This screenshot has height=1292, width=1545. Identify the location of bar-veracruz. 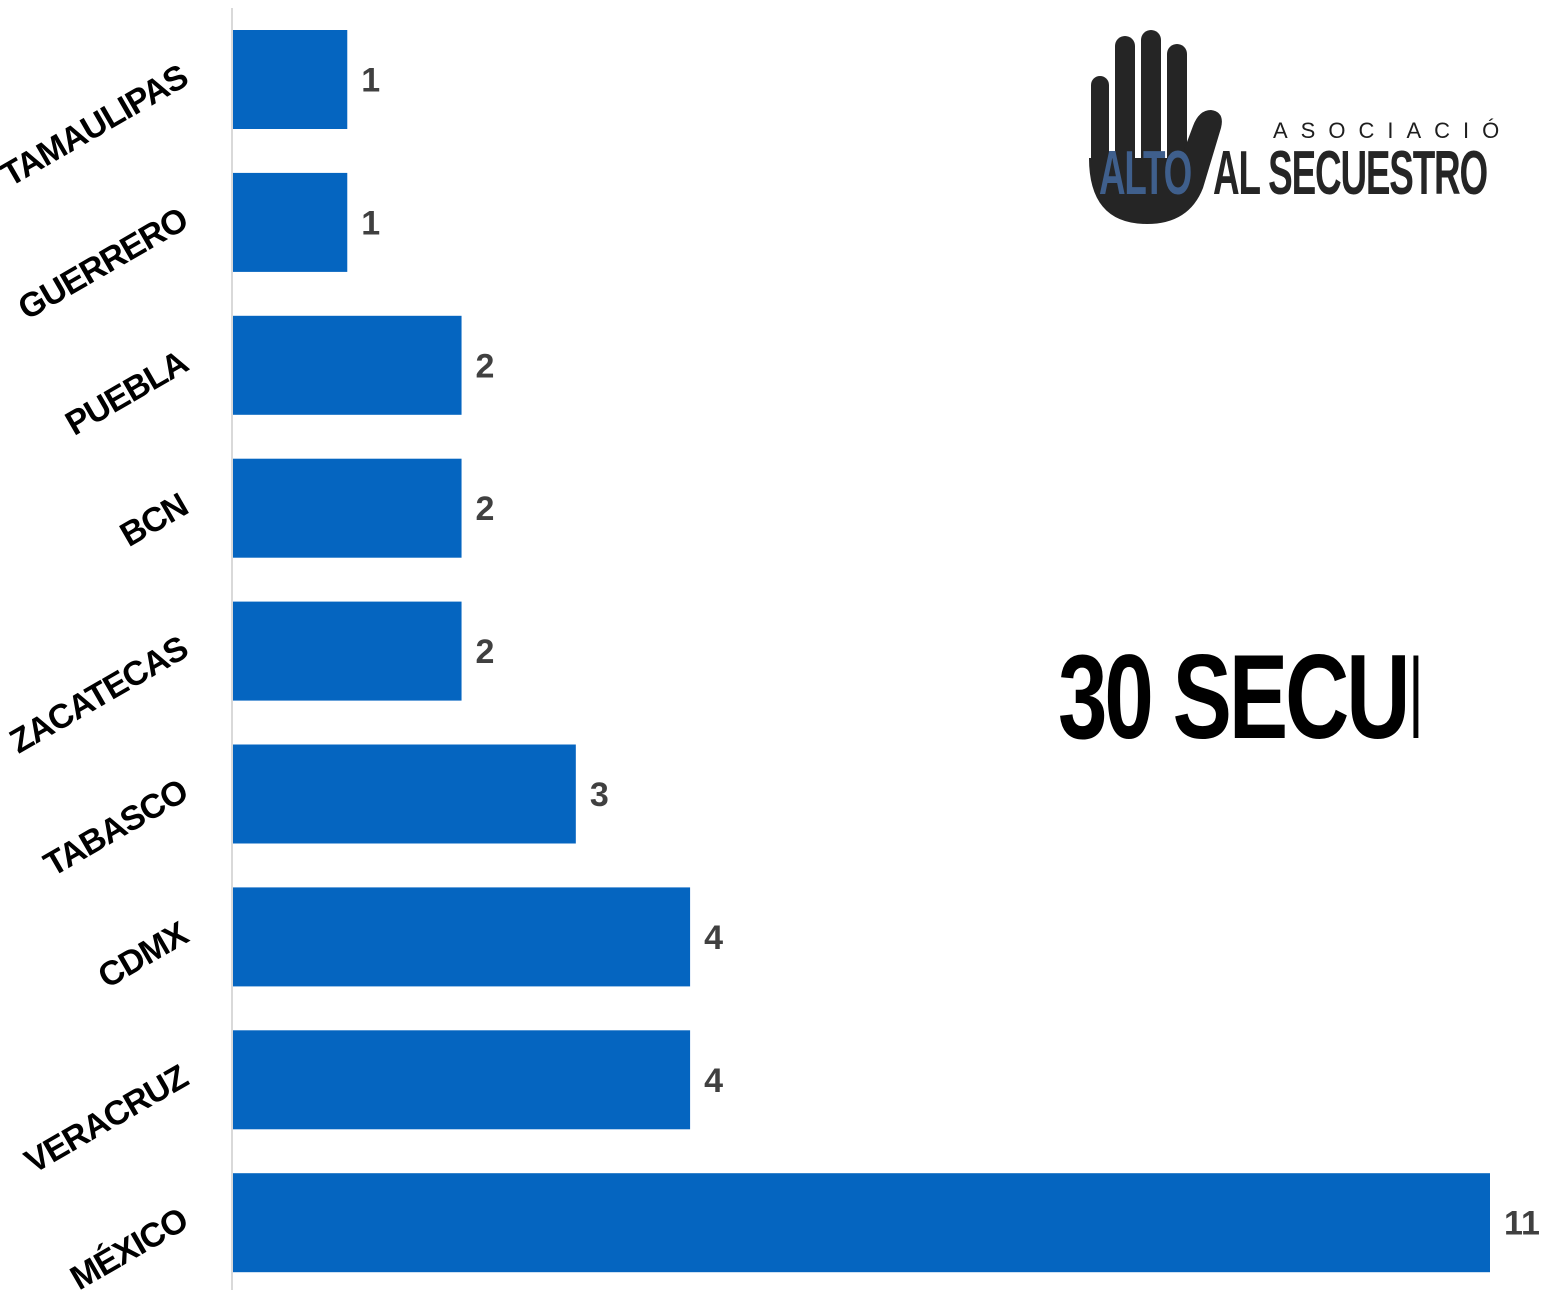
(462, 1080).